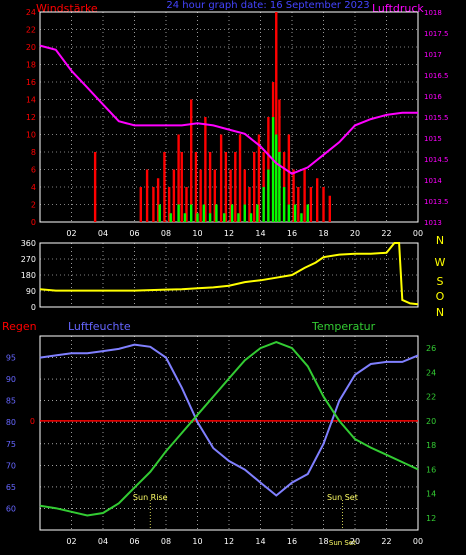 This screenshot has width=466, height=555. What do you see at coordinates (28, 275) in the screenshot?
I see `direction-y-tick-label-180: 180` at bounding box center [28, 275].